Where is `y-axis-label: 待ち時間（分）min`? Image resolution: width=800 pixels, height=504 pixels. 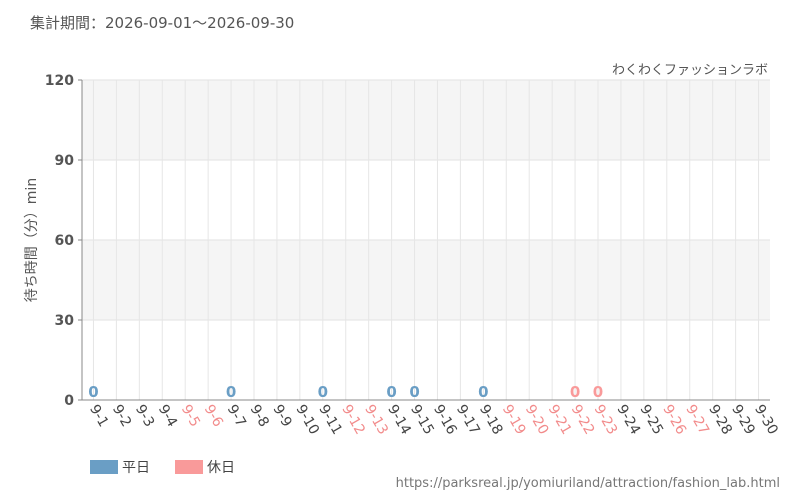 y-axis-label: 待ち時間（分）min is located at coordinates (32, 240).